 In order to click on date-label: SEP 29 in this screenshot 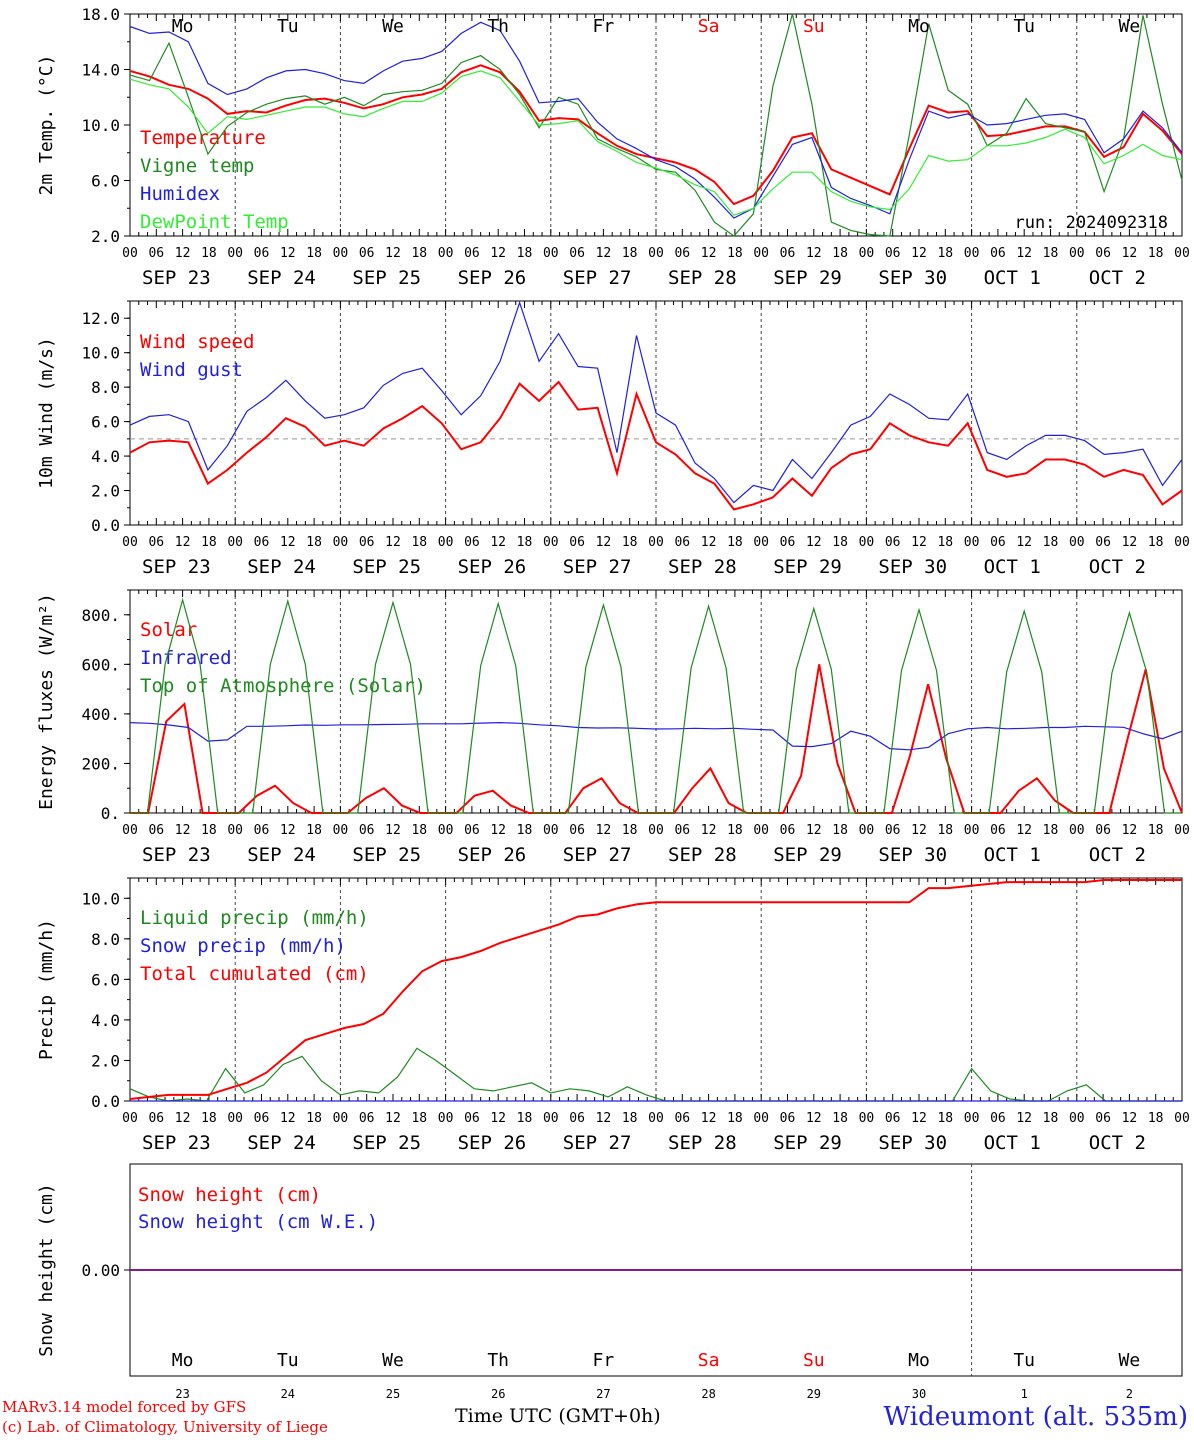, I will do `click(807, 855)`.